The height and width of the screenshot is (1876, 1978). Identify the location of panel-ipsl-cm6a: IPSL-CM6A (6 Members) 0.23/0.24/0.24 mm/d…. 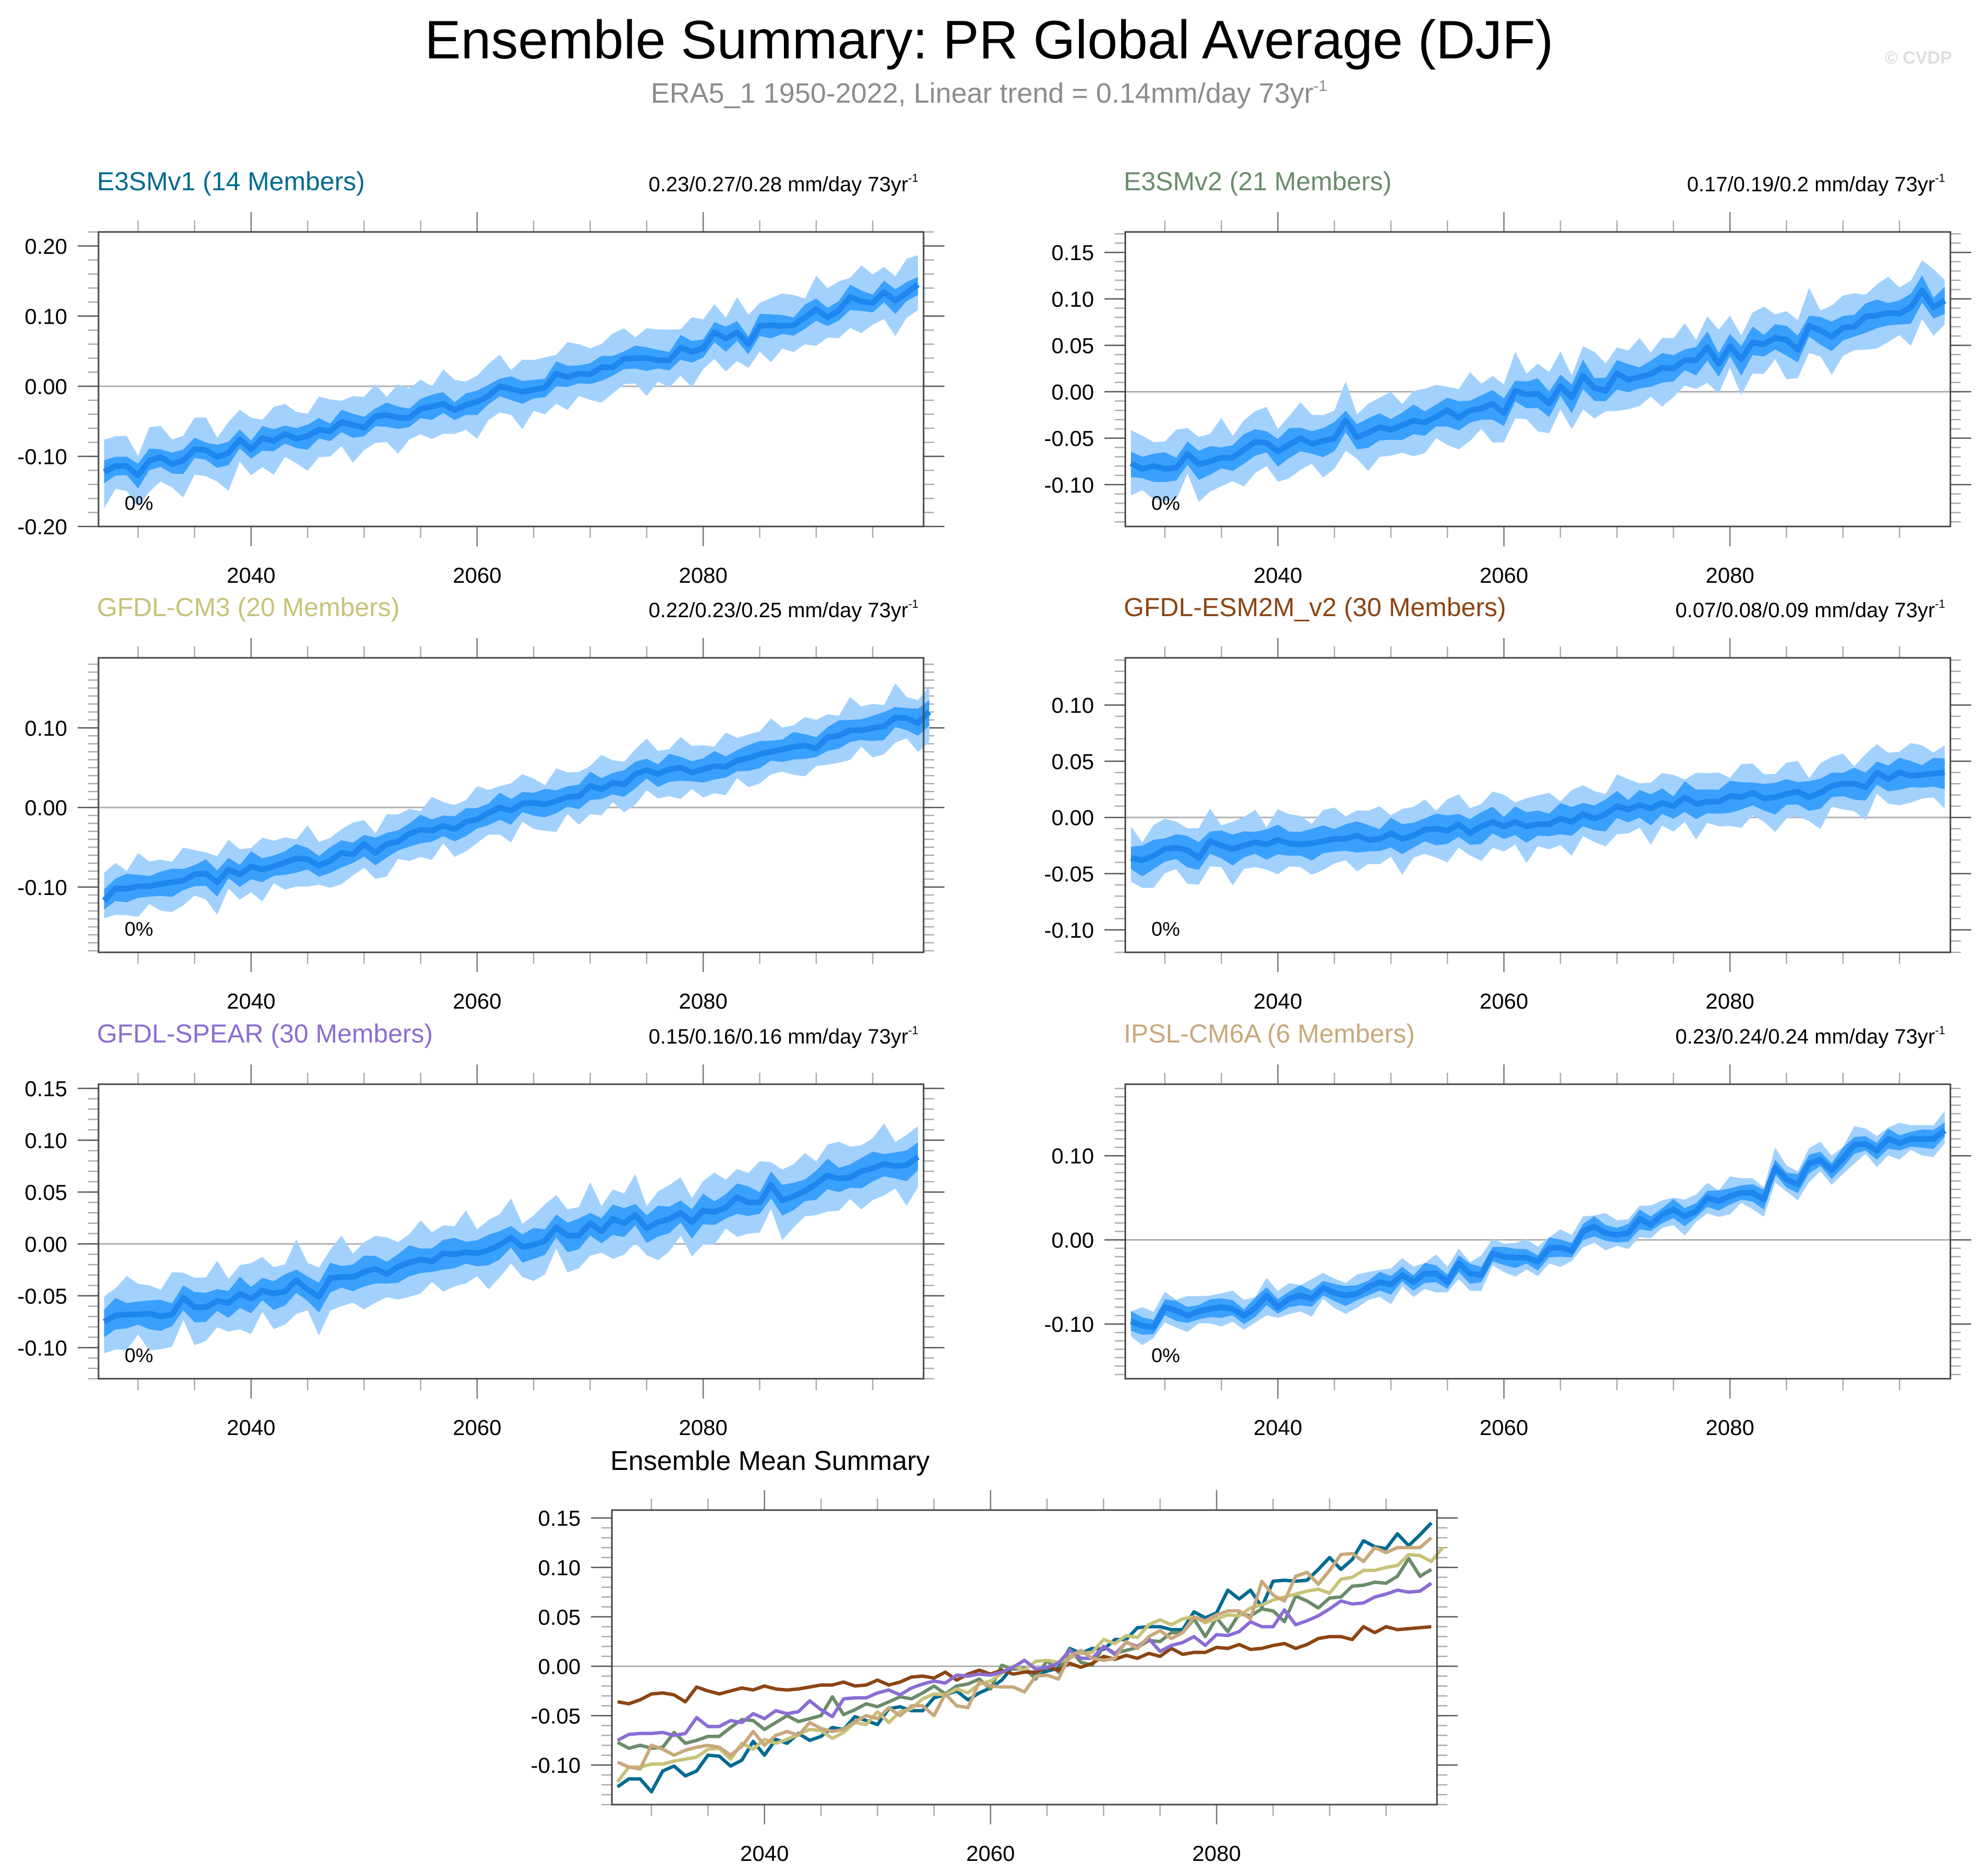
(1507, 1229).